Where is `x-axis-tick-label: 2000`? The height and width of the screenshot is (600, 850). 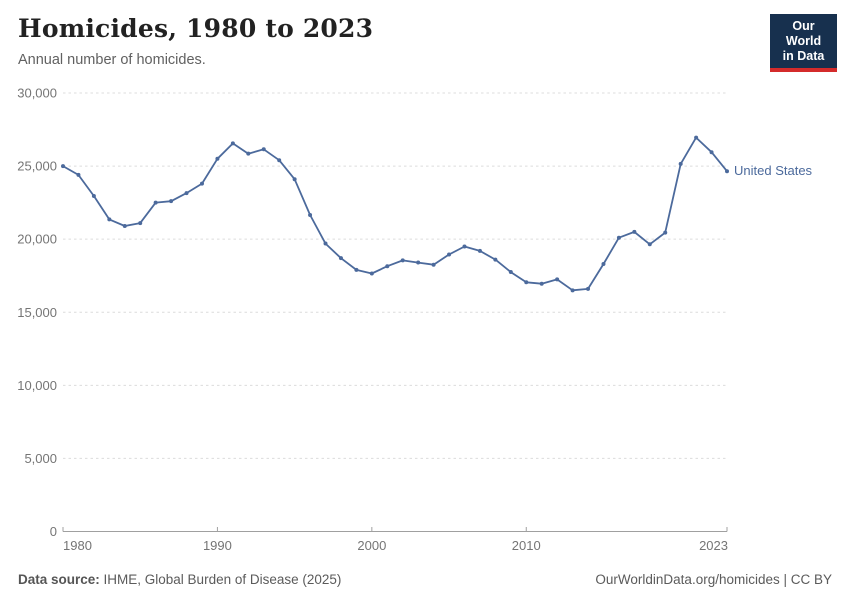
x-axis-tick-label: 2000 is located at coordinates (371, 545).